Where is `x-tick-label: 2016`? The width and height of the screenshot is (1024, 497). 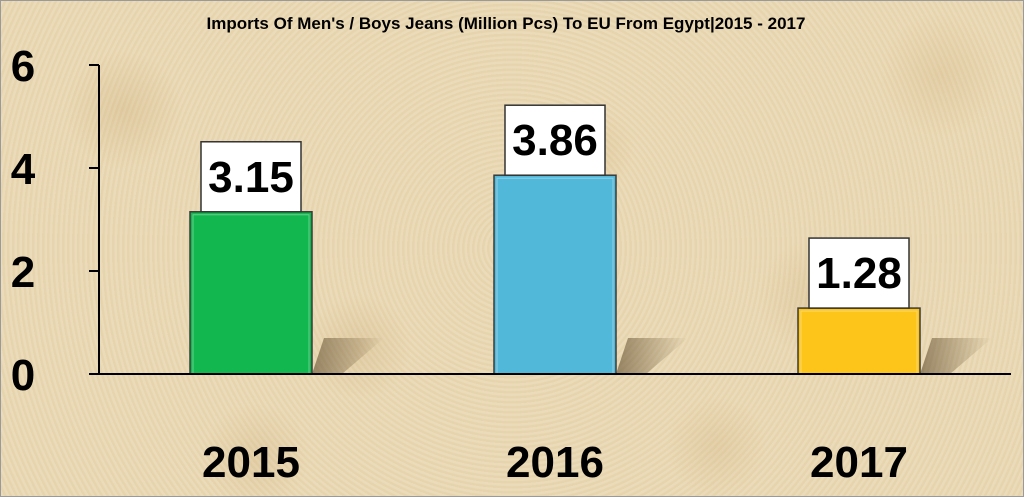
x-tick-label: 2016 is located at coordinates (555, 462).